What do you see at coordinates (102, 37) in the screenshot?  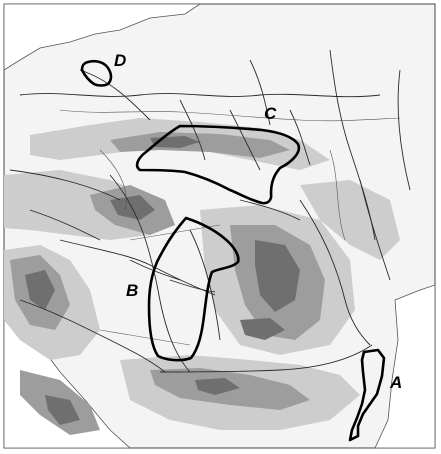 I see `sea-north` at bounding box center [102, 37].